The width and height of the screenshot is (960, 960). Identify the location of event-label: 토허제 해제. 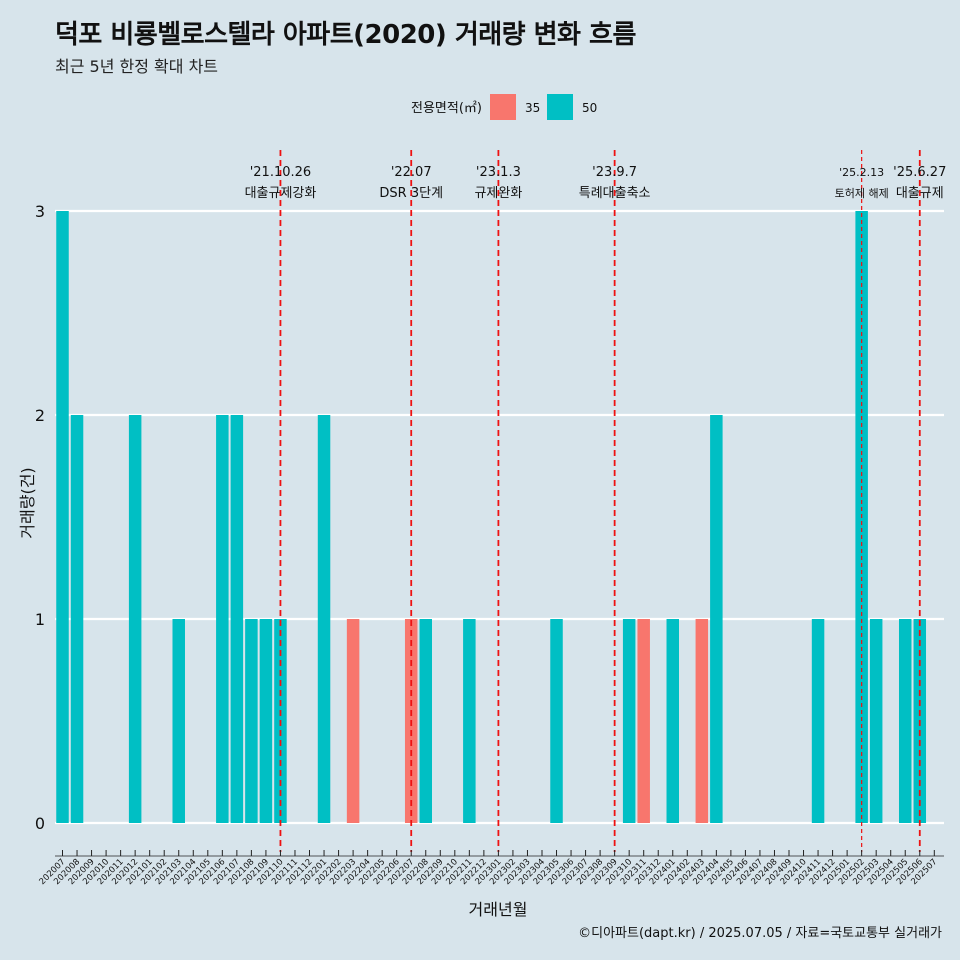
(862, 193).